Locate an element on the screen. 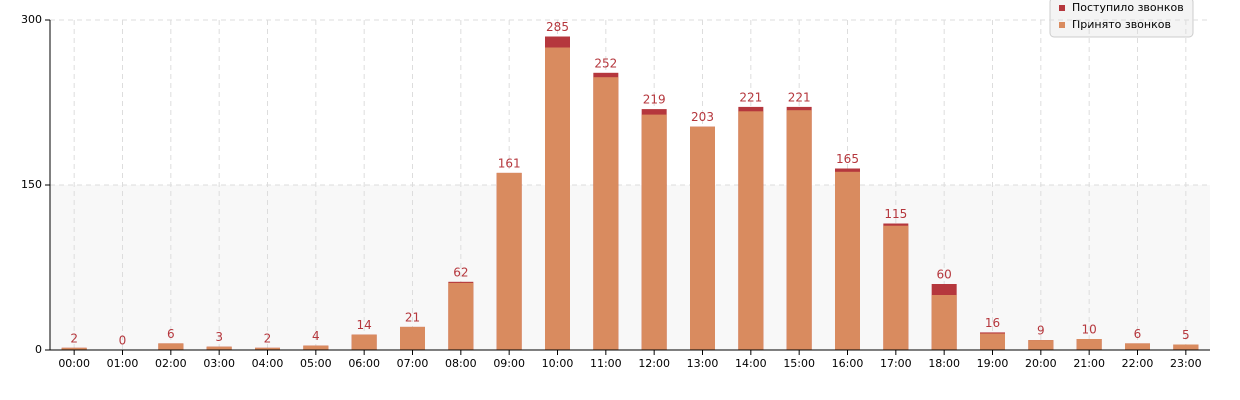  legend-box is located at coordinates (1121, 19).